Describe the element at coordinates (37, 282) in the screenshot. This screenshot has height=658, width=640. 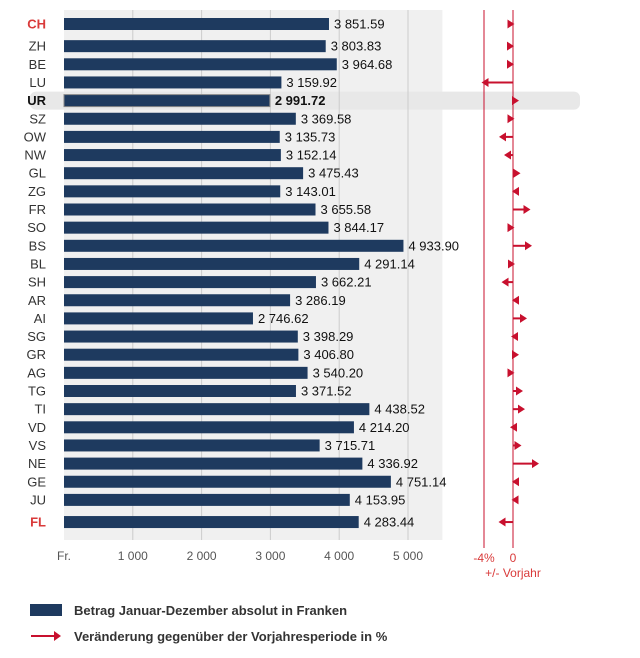
I see `category-label: SH` at that location.